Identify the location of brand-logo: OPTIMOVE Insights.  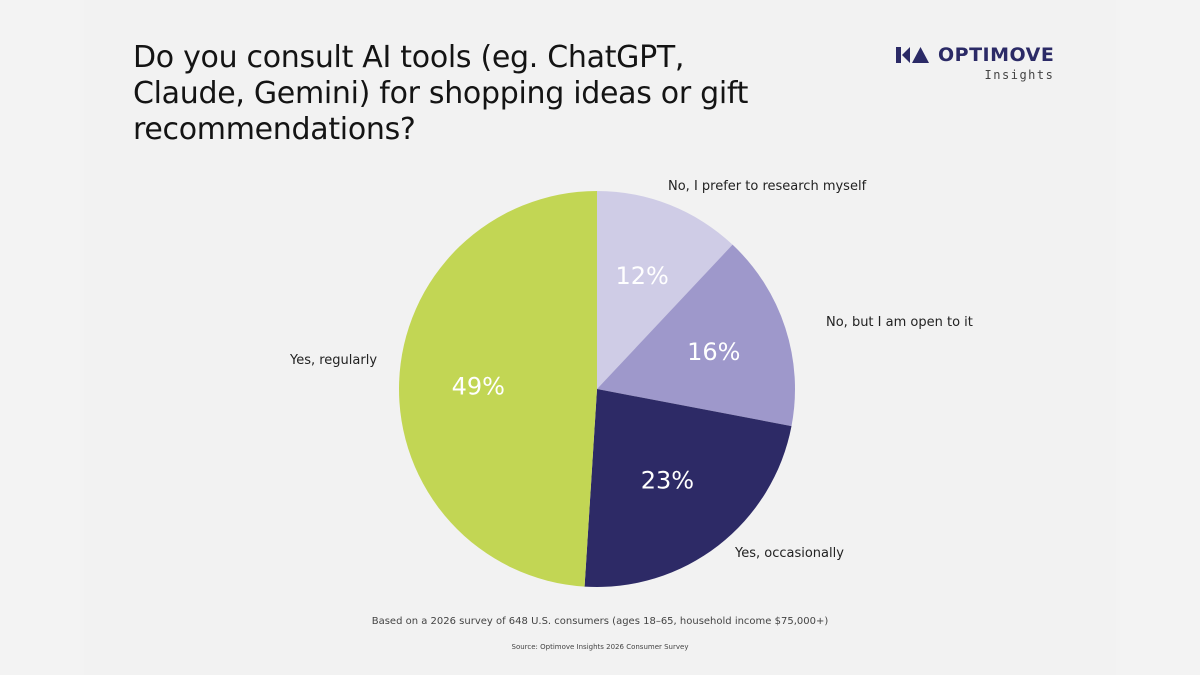
(975, 63).